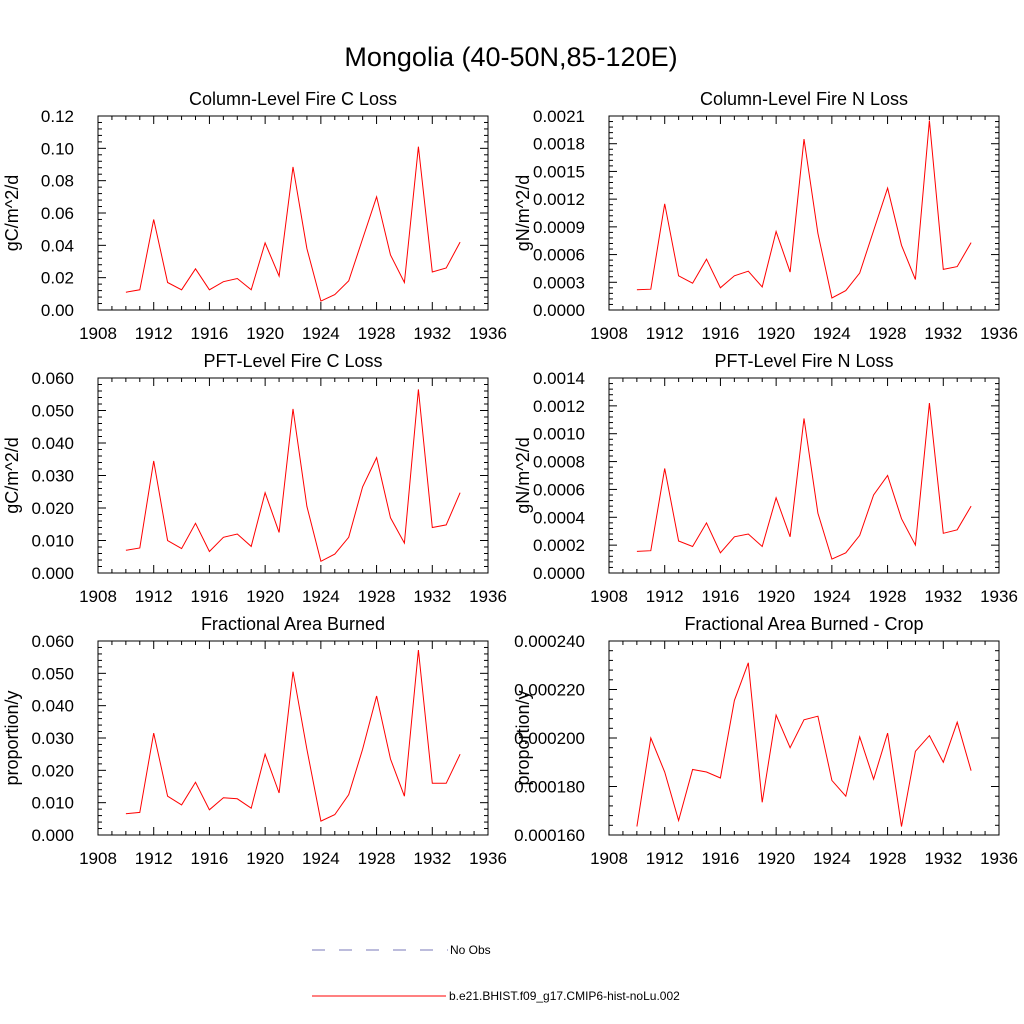 The height and width of the screenshot is (1024, 1024). Describe the element at coordinates (293, 99) in the screenshot. I see `panel-title: Column-Level Fire C Loss` at that location.